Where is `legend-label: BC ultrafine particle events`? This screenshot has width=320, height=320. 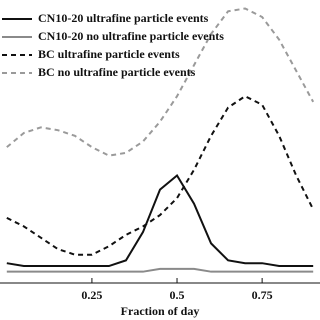 legend-label: BC ultrafine particle events is located at coordinates (109, 54).